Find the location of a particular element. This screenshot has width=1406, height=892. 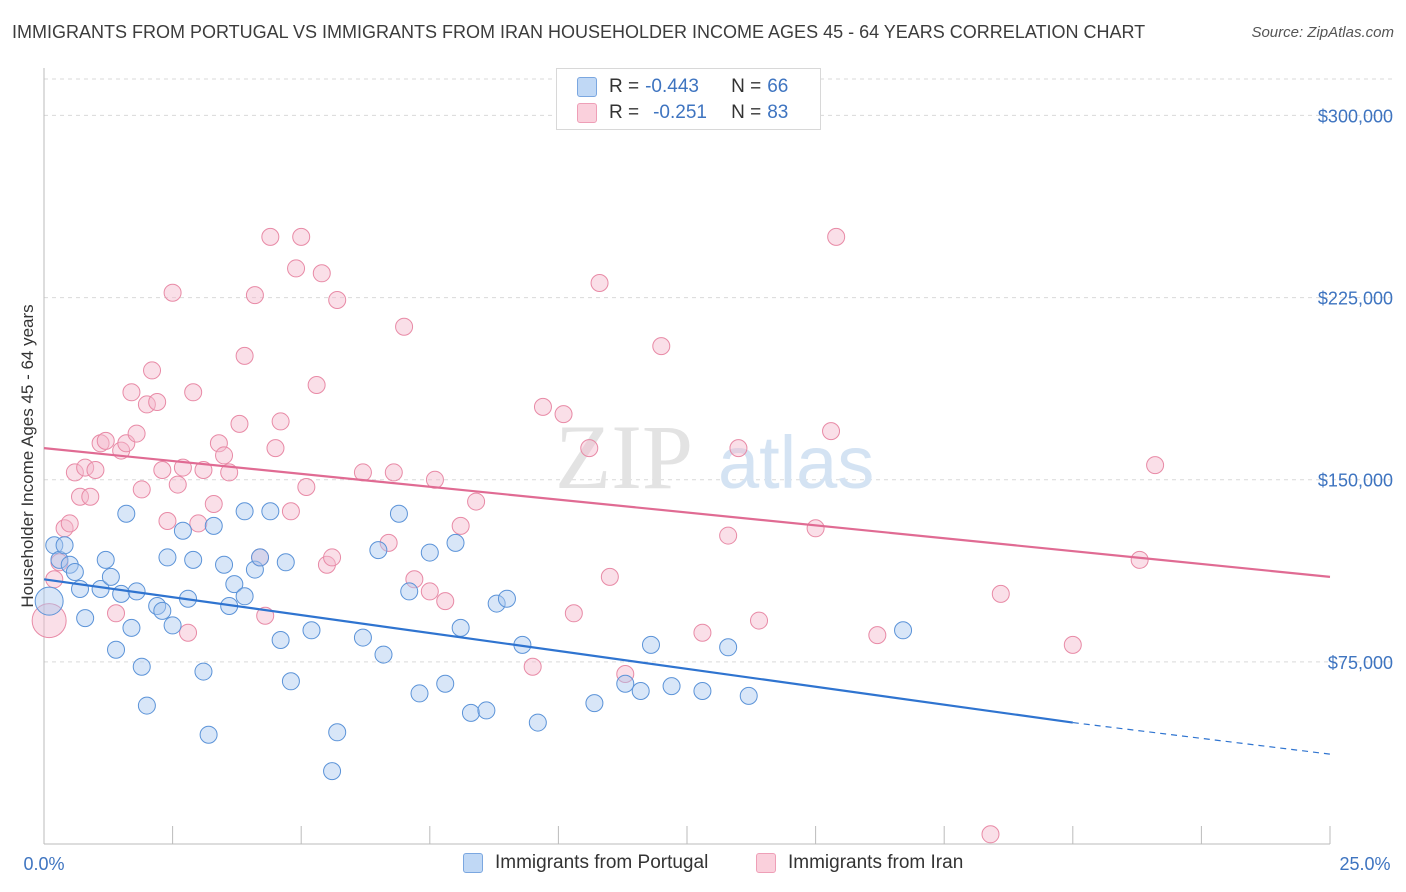

legend-n-label: N = is located at coordinates (746, 112).